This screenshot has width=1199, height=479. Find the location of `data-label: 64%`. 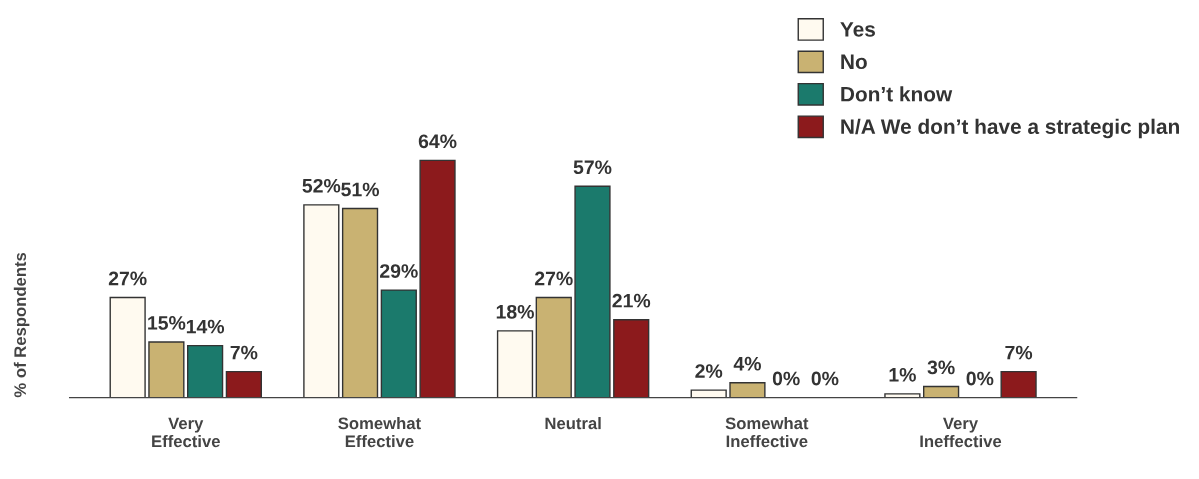

data-label: 64% is located at coordinates (437, 141).